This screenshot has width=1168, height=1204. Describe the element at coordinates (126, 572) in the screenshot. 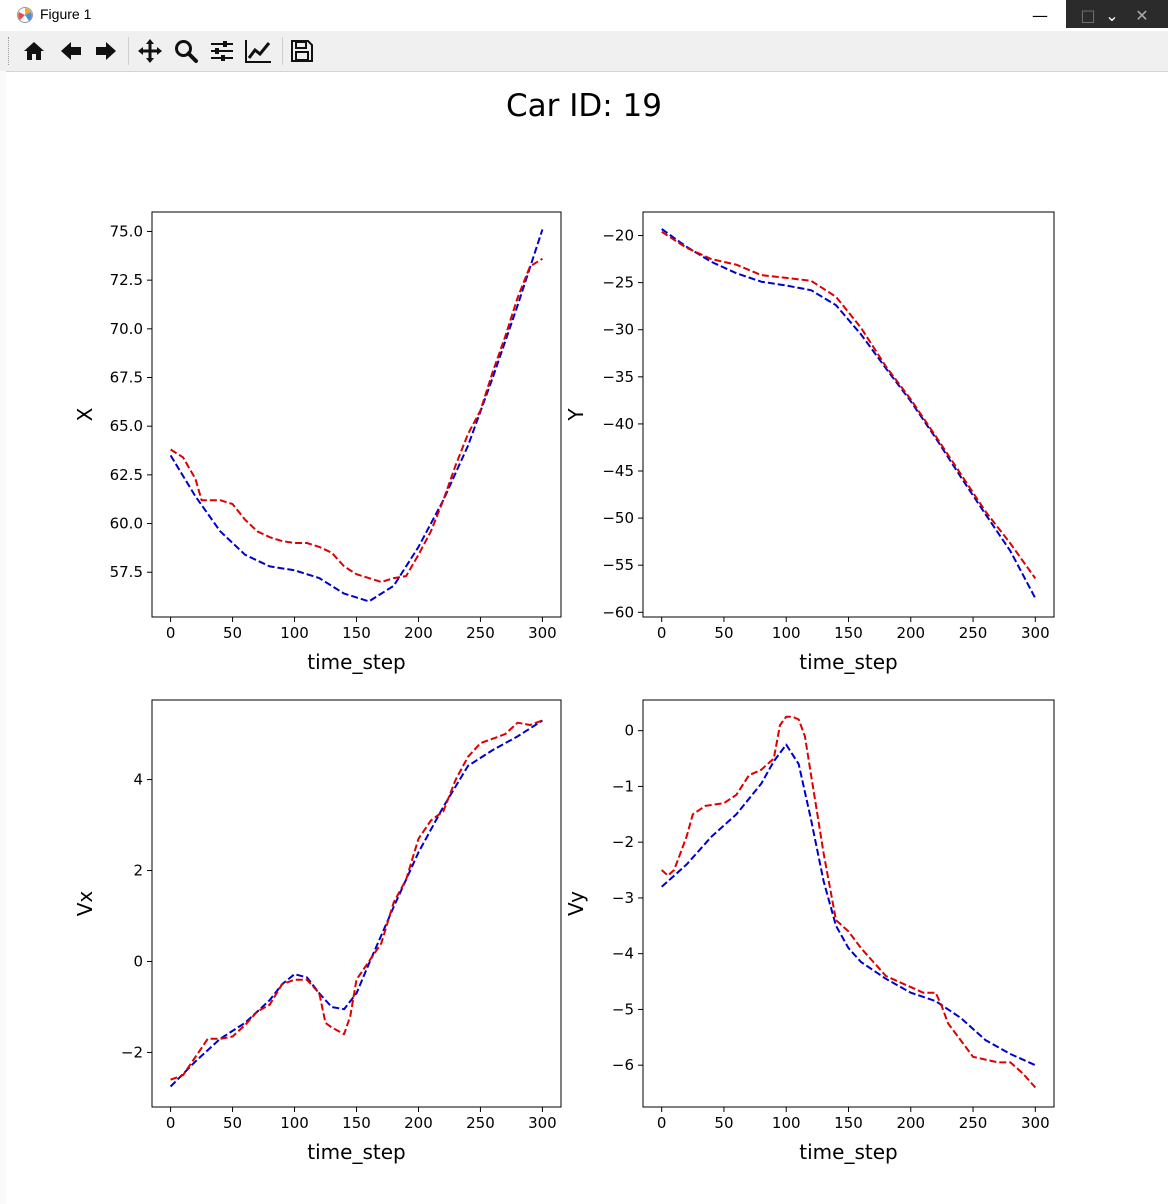

I see `y-tick-label: 57.5` at that location.